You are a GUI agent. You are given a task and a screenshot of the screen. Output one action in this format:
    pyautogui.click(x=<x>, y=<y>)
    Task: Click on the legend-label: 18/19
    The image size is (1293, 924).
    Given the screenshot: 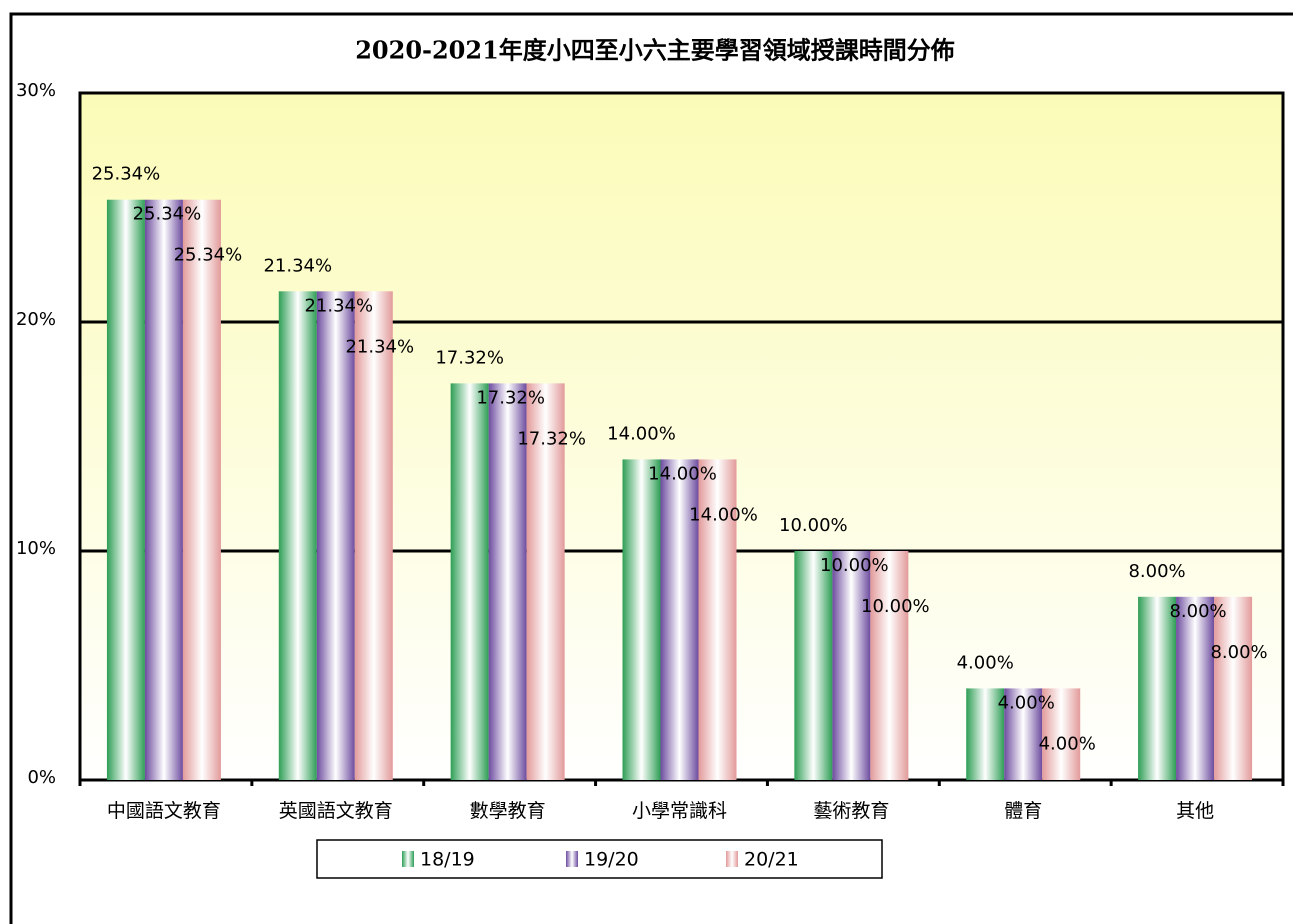 What is the action you would take?
    pyautogui.click(x=447, y=860)
    